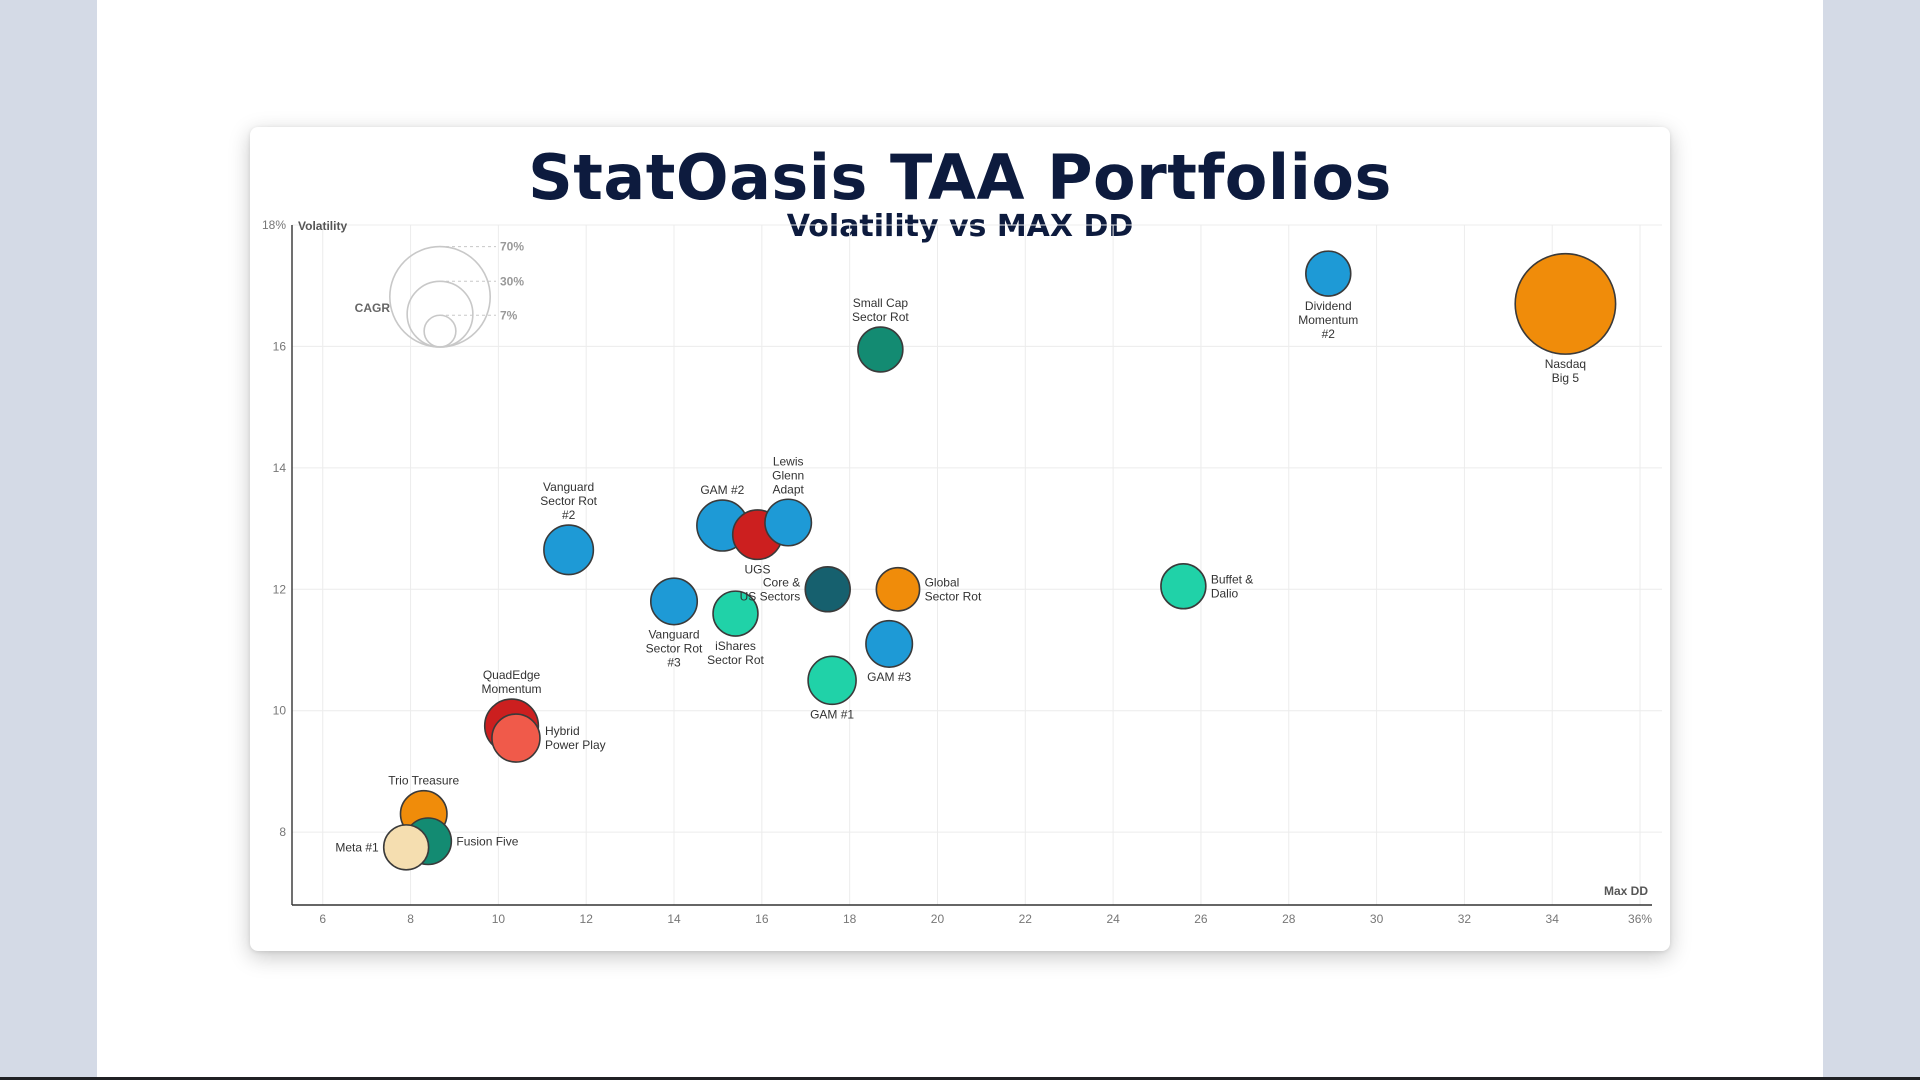 The width and height of the screenshot is (1920, 1080). I want to click on x-tick-label: 36%, so click(1640, 919).